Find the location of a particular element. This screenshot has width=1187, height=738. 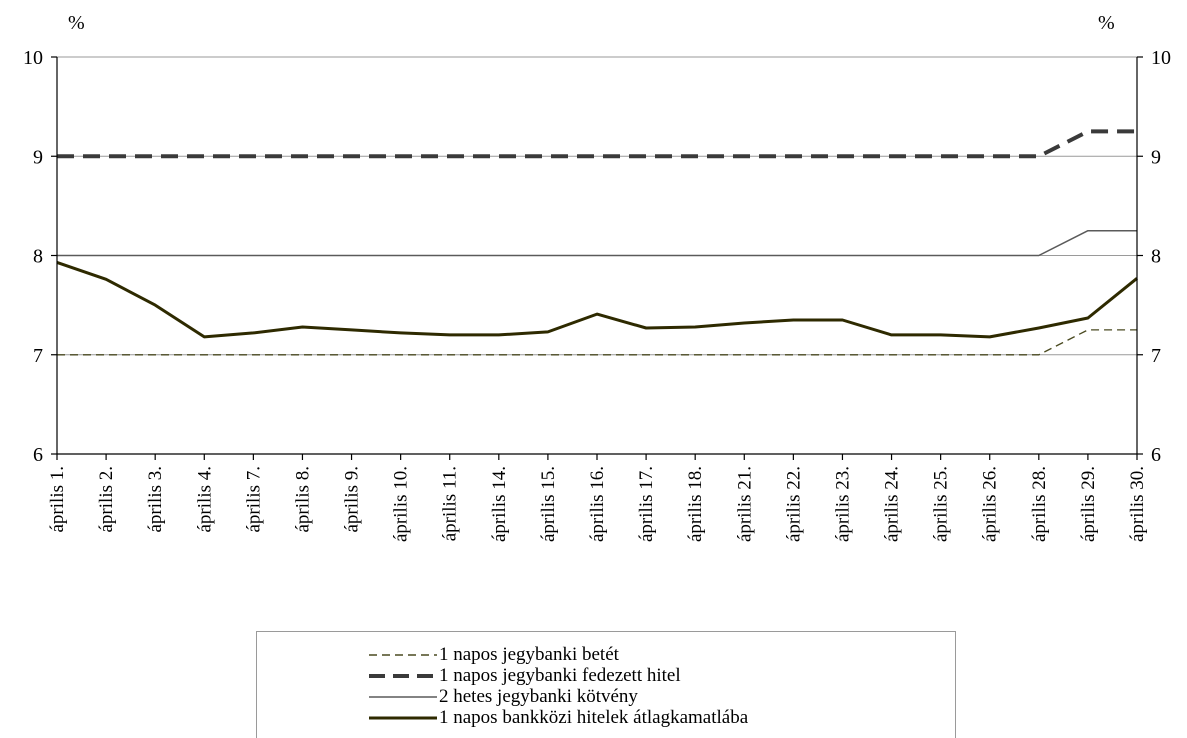

x-tick-label: április 30. is located at coordinates (1137, 504).